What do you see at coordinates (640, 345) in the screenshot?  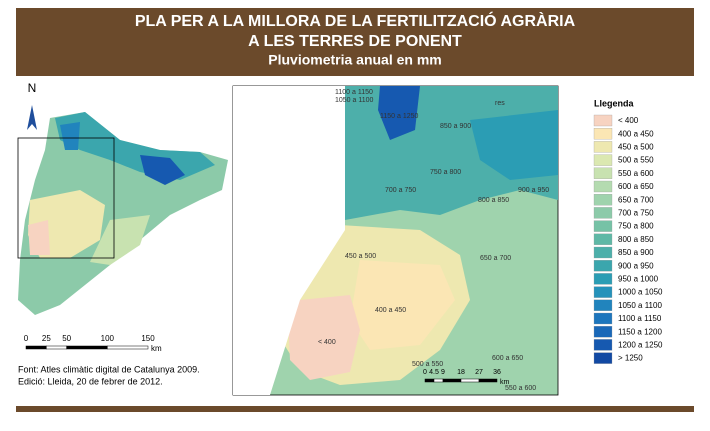 I see `legend-label: 1200 a 1250` at bounding box center [640, 345].